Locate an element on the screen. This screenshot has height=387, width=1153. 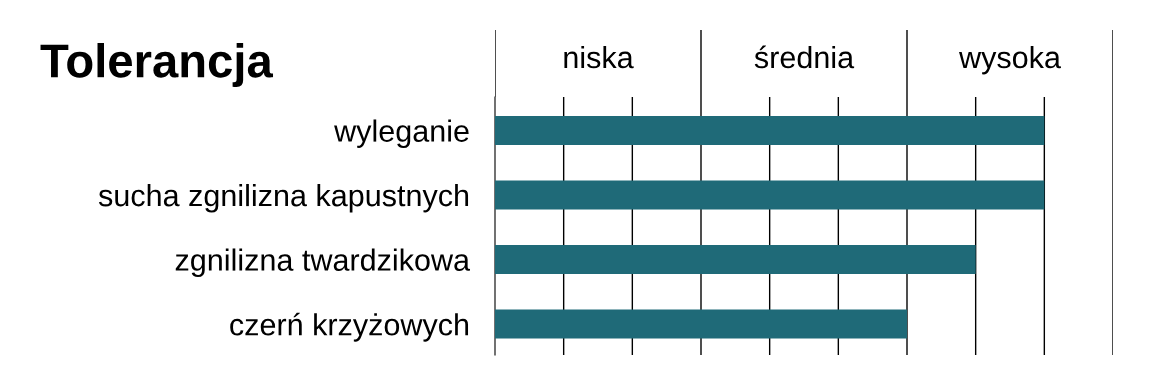
y-tick-label: sucha zgnilizna kapustnych is located at coordinates (283, 198).